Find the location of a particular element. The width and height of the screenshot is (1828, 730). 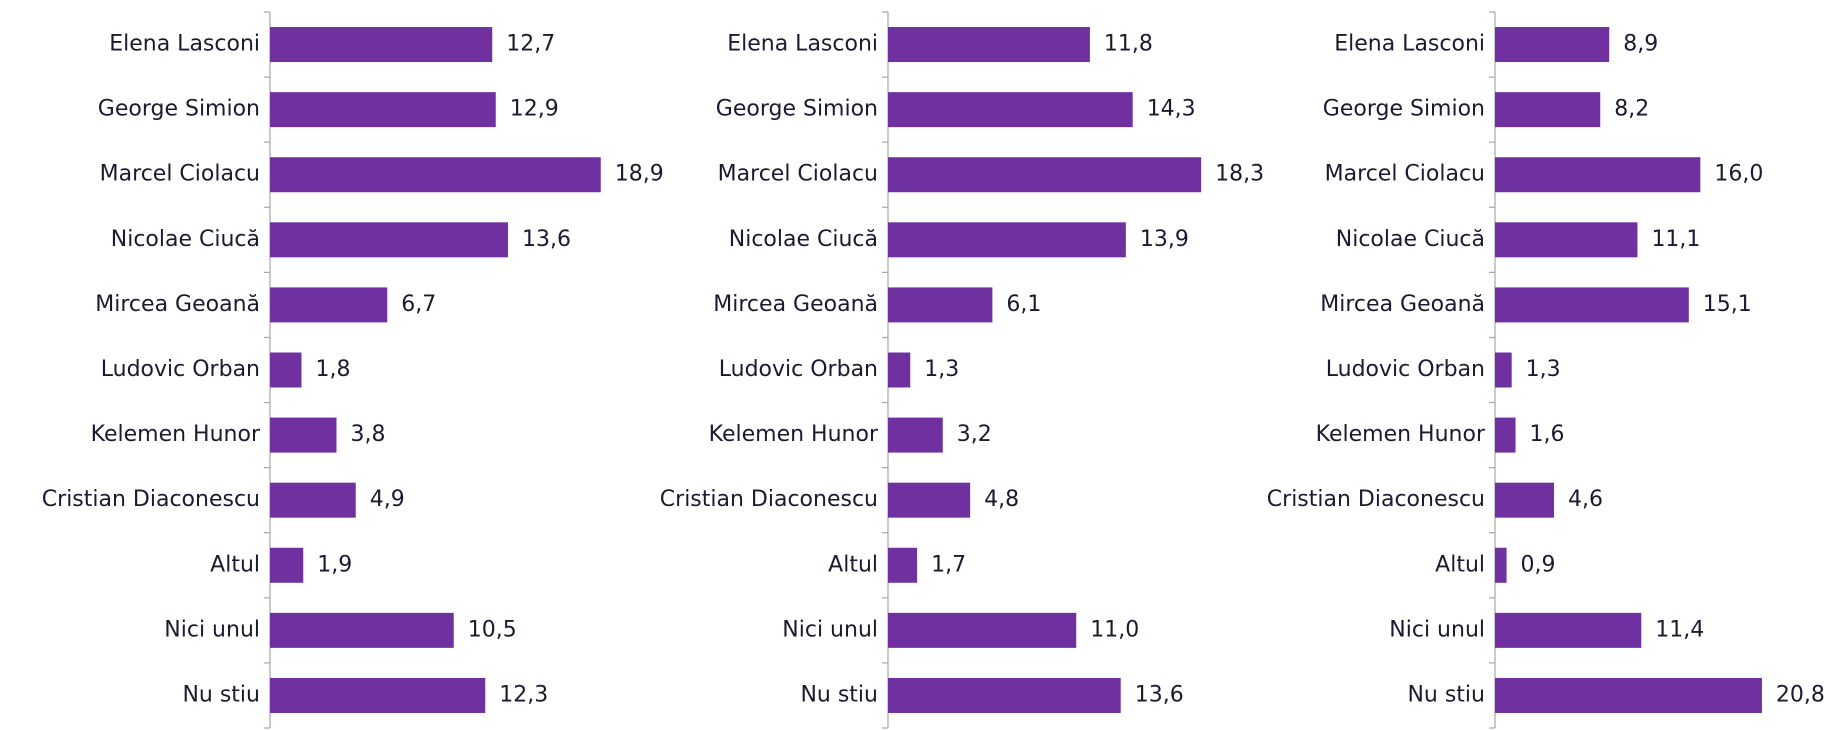

value-label: 1,9 is located at coordinates (334, 564).